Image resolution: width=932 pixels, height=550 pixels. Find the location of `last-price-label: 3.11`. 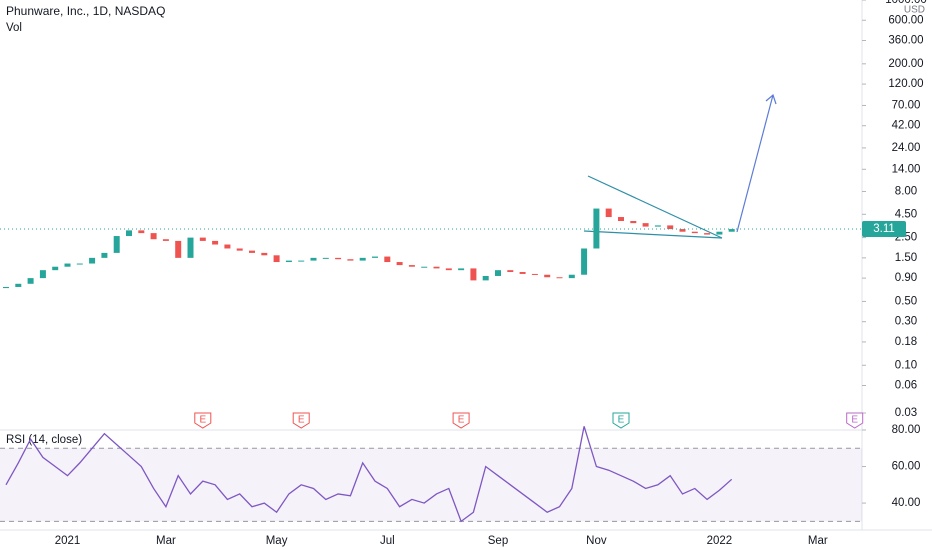

last-price-label: 3.11 is located at coordinates (884, 229).